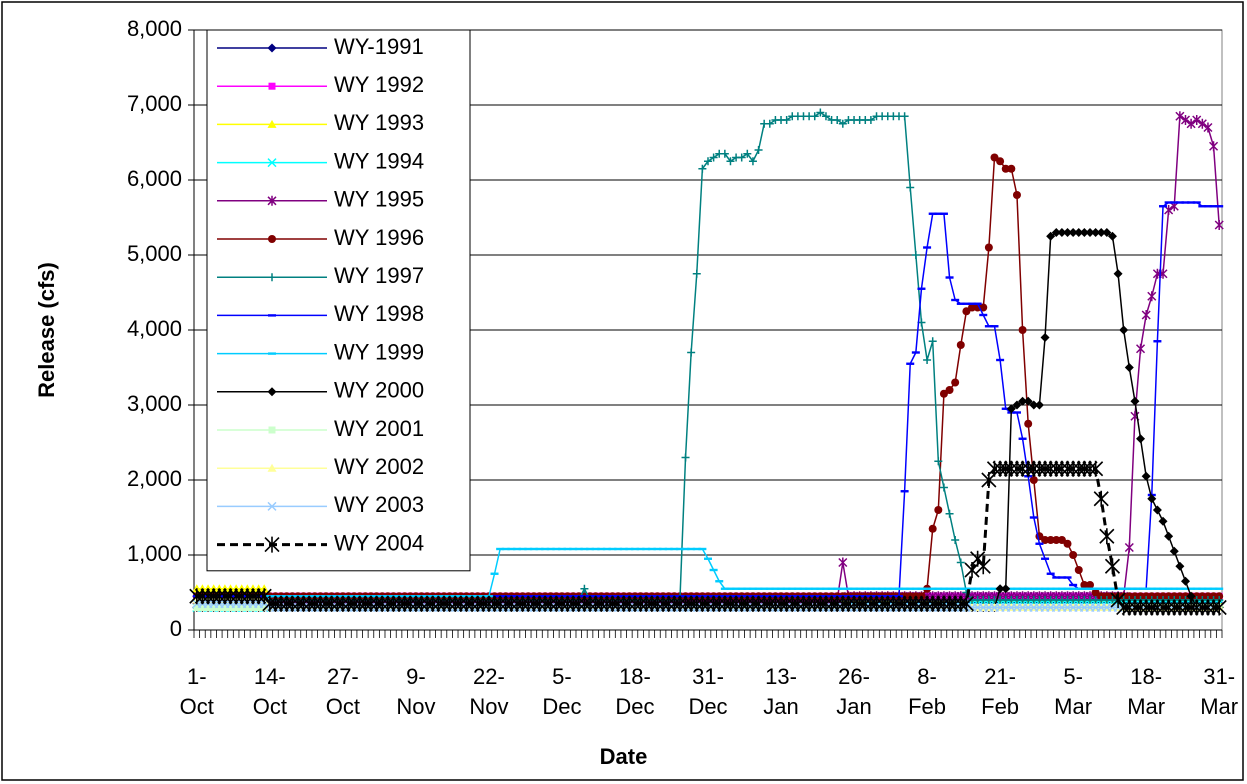 This screenshot has height=784, width=1247. What do you see at coordinates (176, 628) in the screenshot?
I see `y-tick-label: 0` at bounding box center [176, 628].